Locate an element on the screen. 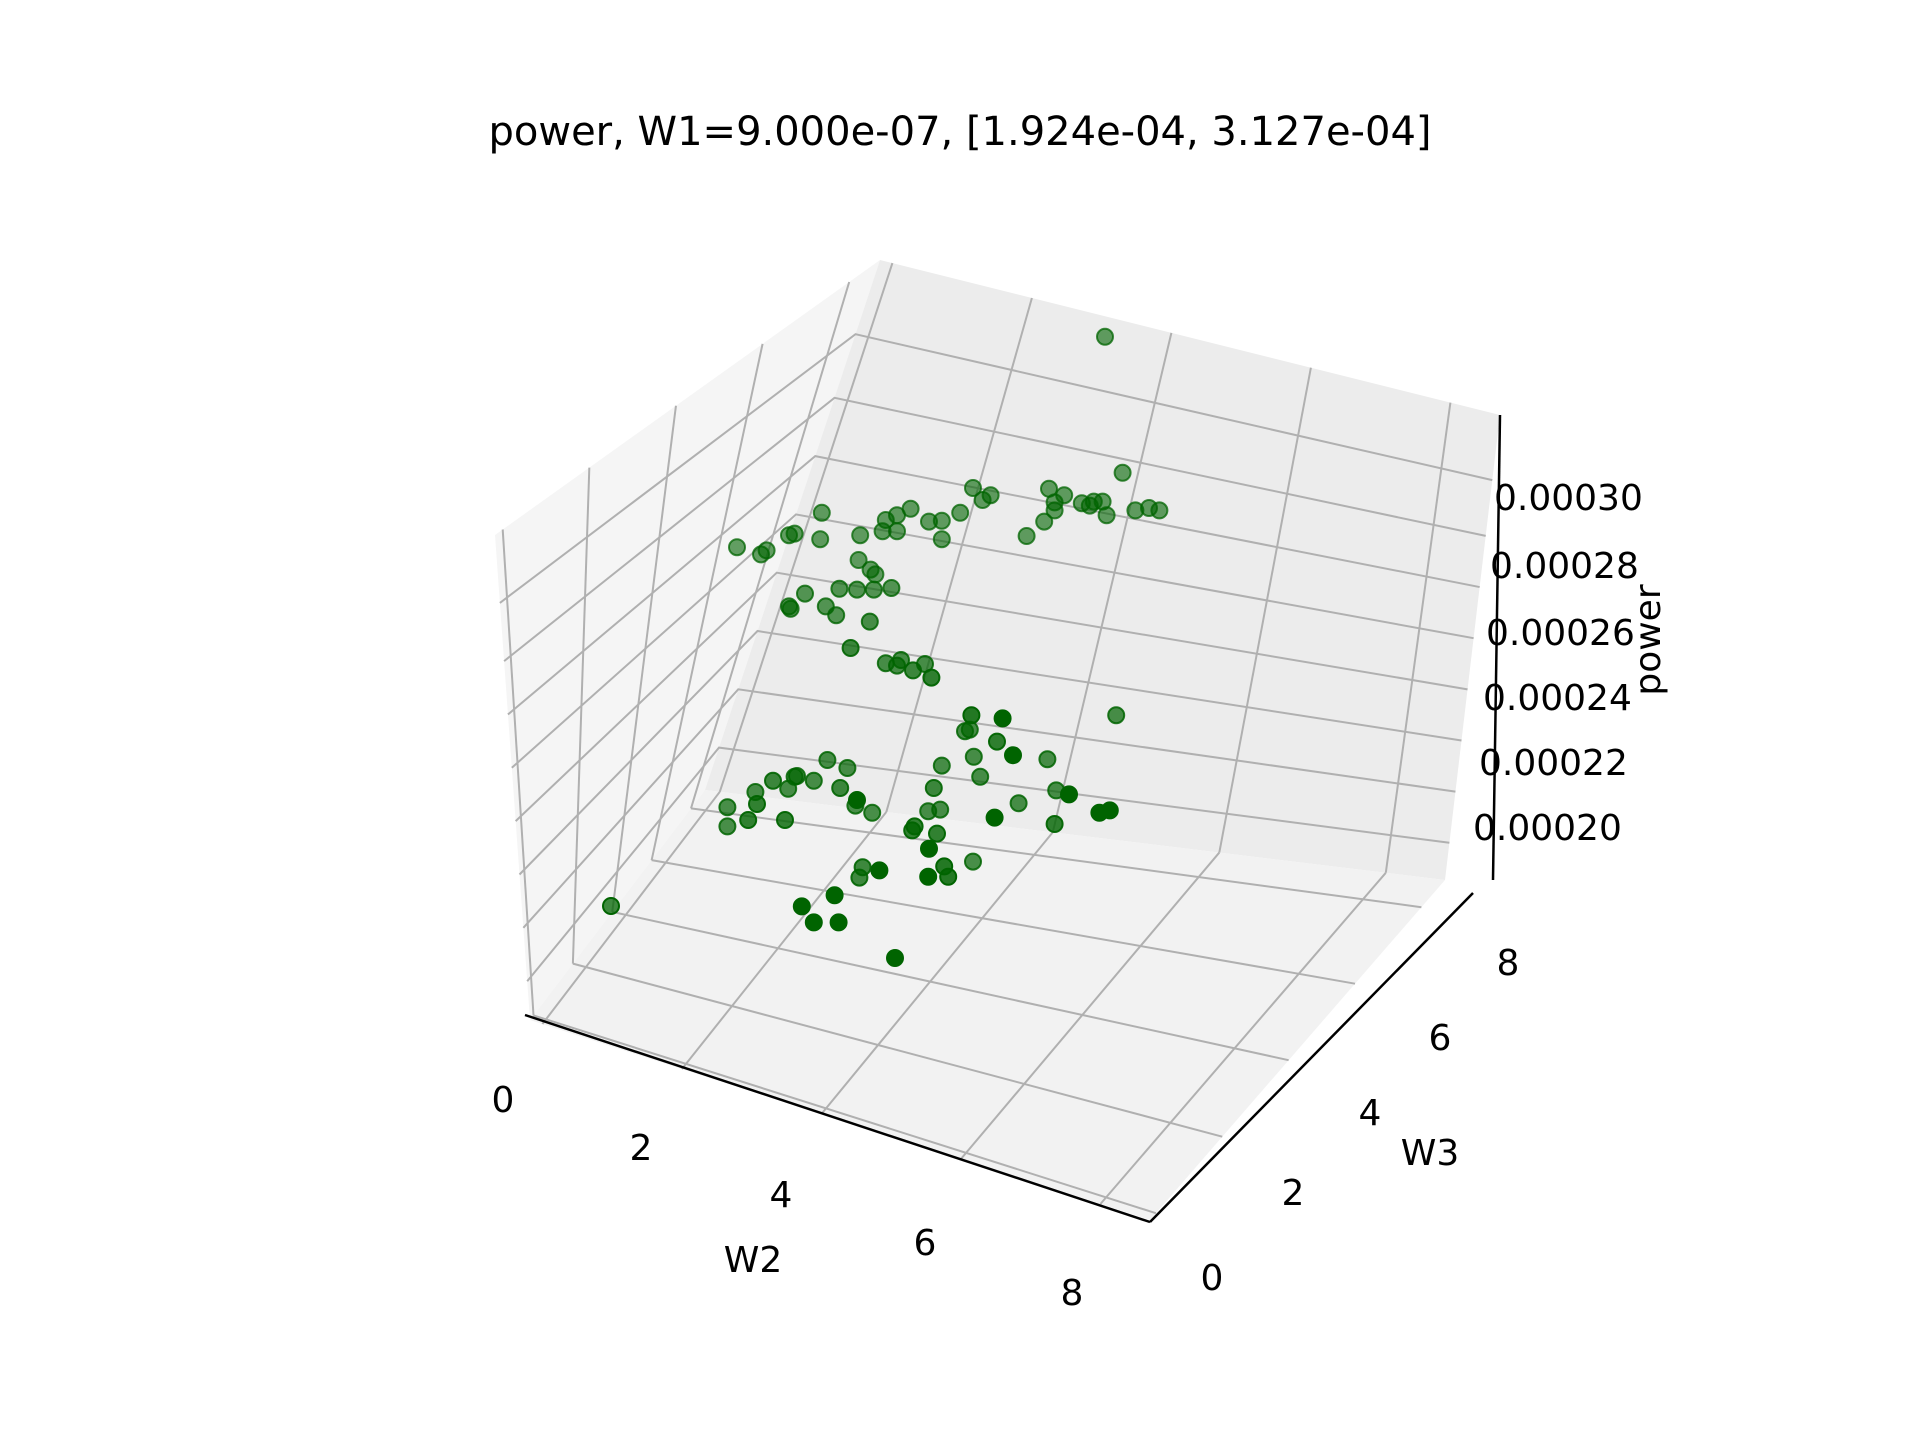 This screenshot has height=1440, width=1920. left-pane is located at coordinates (687, 640).